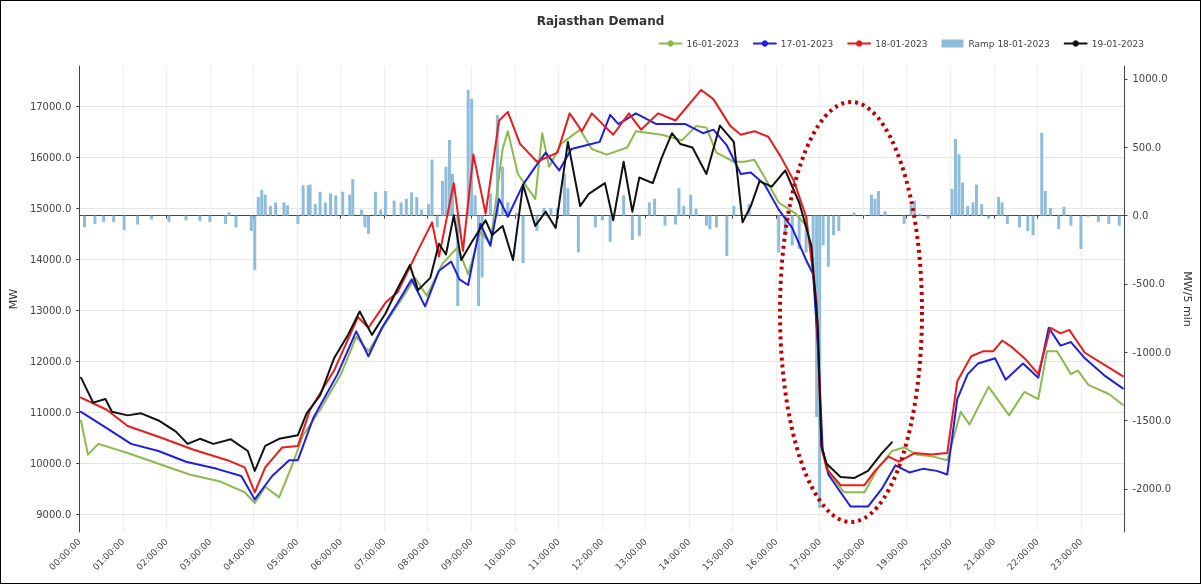 This screenshot has height=584, width=1201. What do you see at coordinates (1150, 79) in the screenshot?
I see `y2-tick-label: 1000.0` at bounding box center [1150, 79].